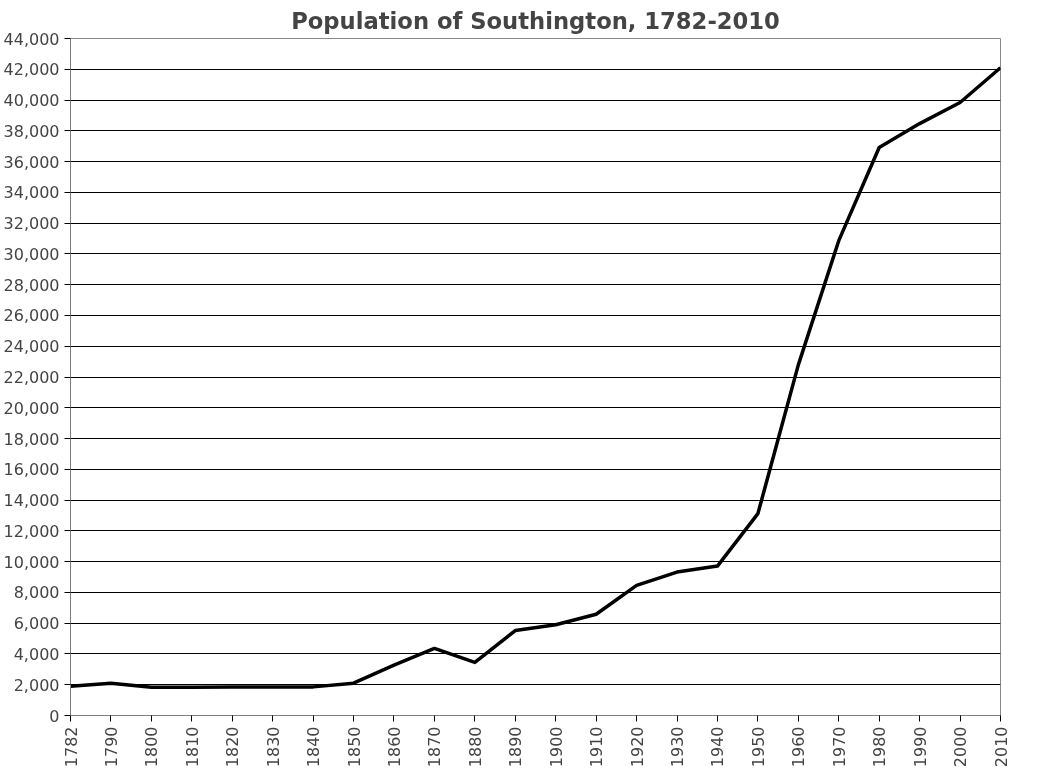 This screenshot has width=1037, height=779. What do you see at coordinates (31, 39) in the screenshot?
I see `y-tick-label: 44,000` at bounding box center [31, 39].